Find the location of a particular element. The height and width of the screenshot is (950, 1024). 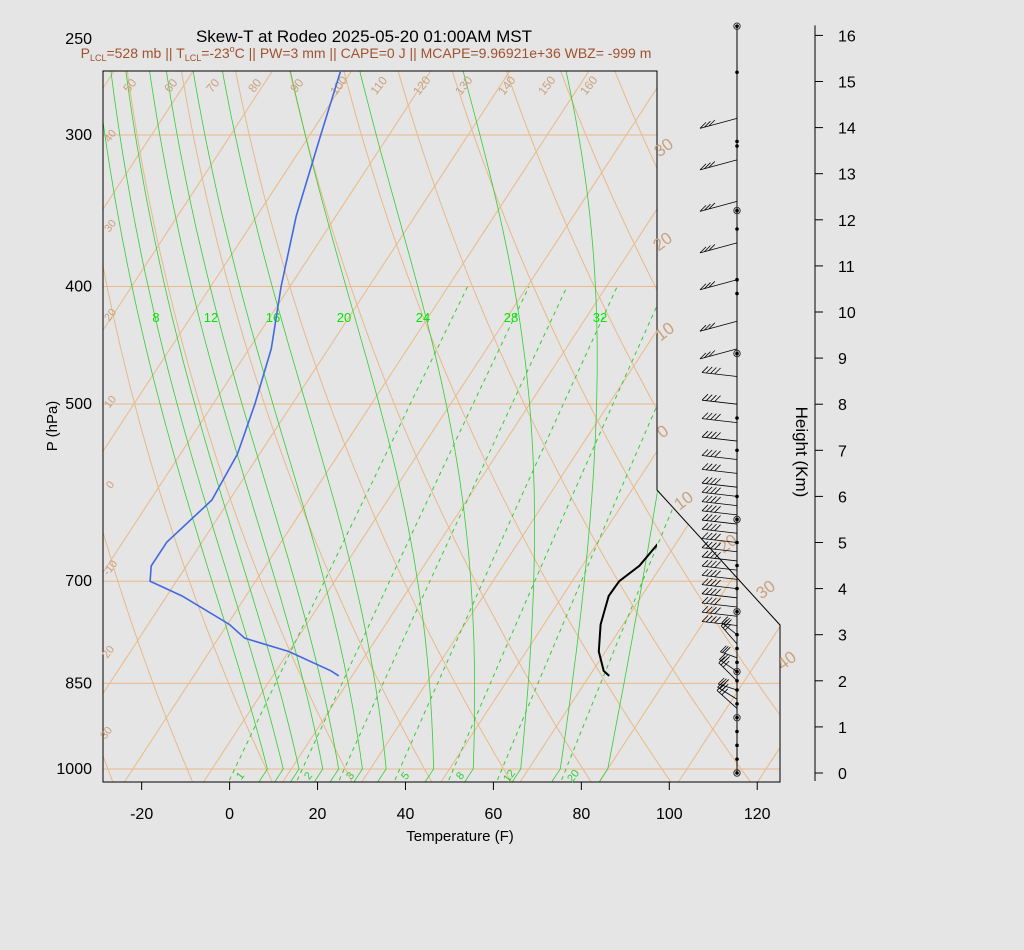

y-tick-label: 500 is located at coordinates (78, 404).